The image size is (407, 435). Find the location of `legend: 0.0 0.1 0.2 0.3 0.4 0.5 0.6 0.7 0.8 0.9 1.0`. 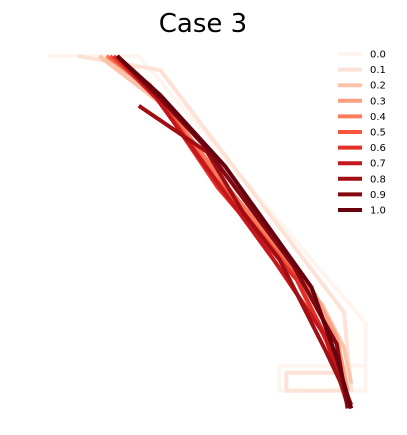

legend: 0.0 0.1 0.2 0.3 0.4 0.5 0.6 0.7 0.8 0.9 1.0 is located at coordinates (362, 133).